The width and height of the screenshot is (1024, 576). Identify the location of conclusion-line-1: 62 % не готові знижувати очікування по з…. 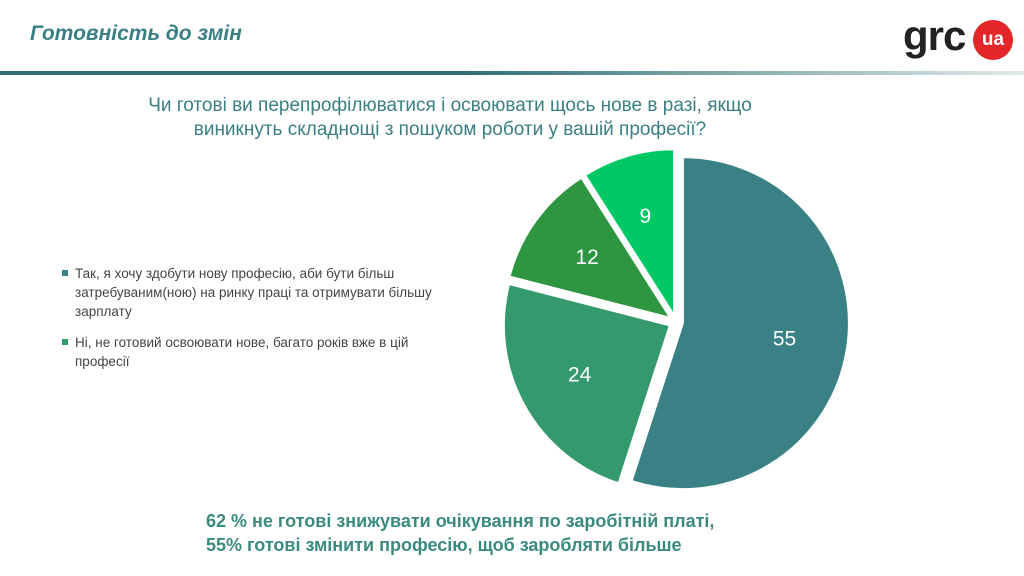
(460, 521).